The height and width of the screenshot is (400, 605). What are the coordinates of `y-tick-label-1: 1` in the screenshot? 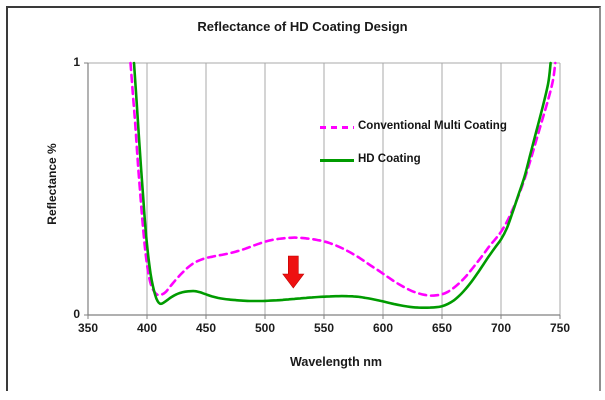 It's located at (76, 62).